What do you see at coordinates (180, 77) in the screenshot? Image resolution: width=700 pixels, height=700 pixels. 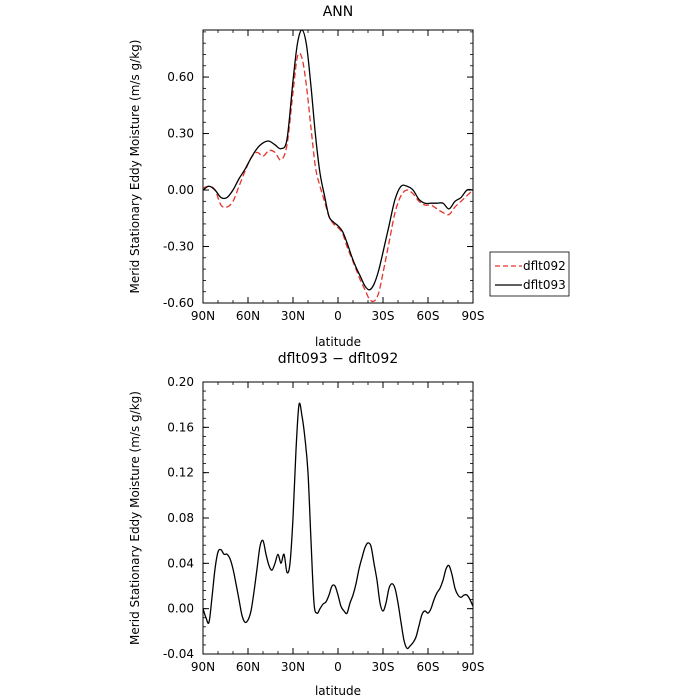 I see `y-tick-label: 0.60` at bounding box center [180, 77].